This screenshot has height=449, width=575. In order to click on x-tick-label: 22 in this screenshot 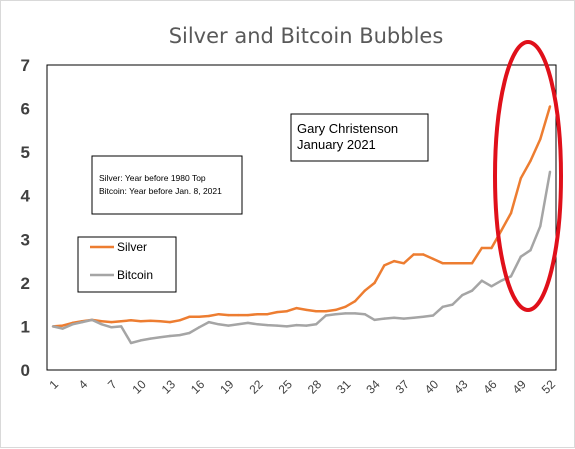, I will do `click(256, 387)`.